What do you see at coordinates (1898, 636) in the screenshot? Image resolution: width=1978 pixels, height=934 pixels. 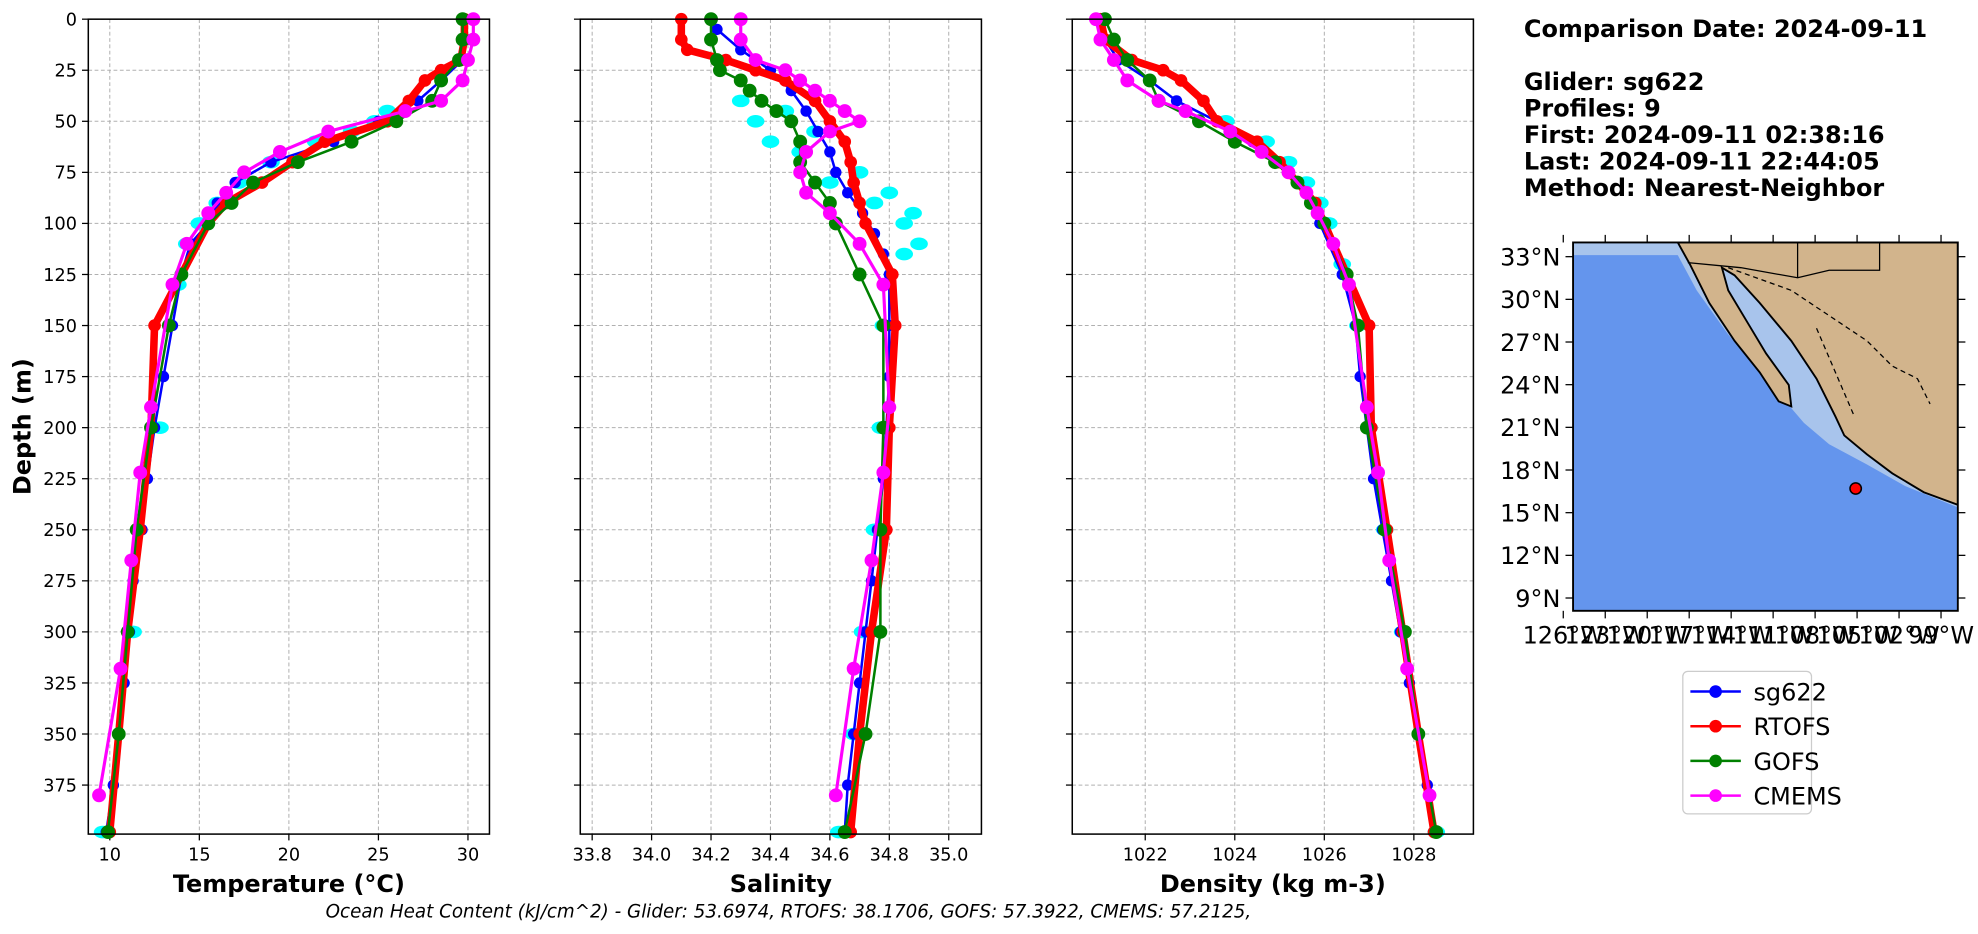 I see `lon-label: 102°W` at bounding box center [1898, 636].